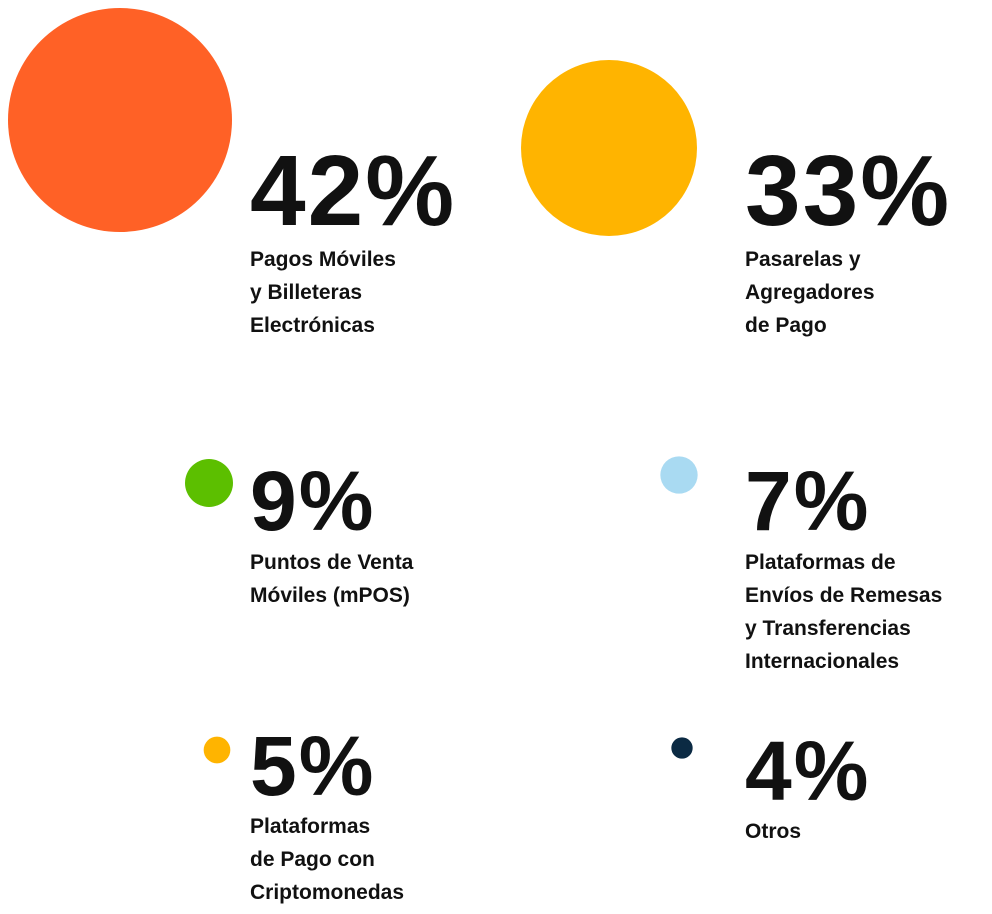  Describe the element at coordinates (810, 292) in the screenshot. I see `category-label: Pasarelas y Agregadores de Pago` at that location.